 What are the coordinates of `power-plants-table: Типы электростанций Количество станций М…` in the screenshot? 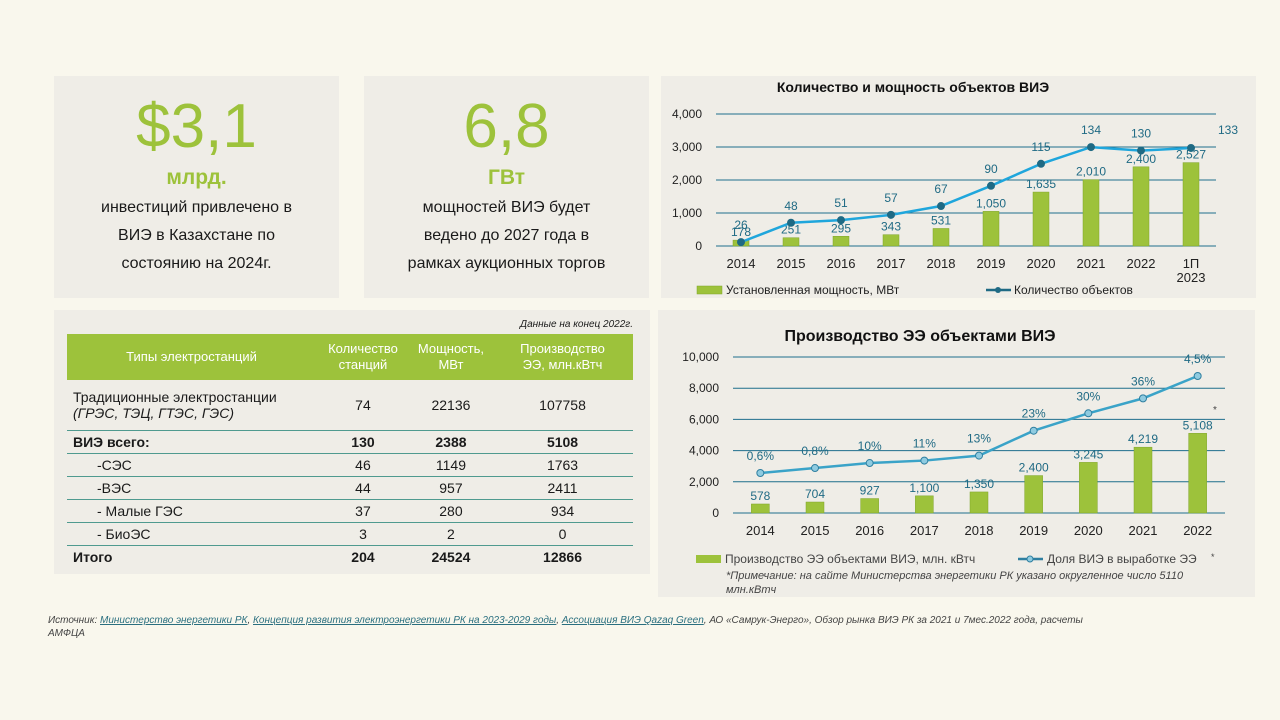 It's located at (350, 451).